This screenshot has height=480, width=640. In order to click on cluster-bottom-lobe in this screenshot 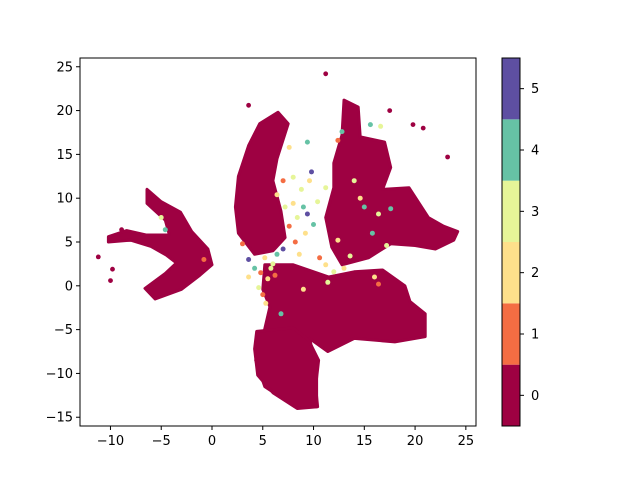, I will do `click(287, 368)`.